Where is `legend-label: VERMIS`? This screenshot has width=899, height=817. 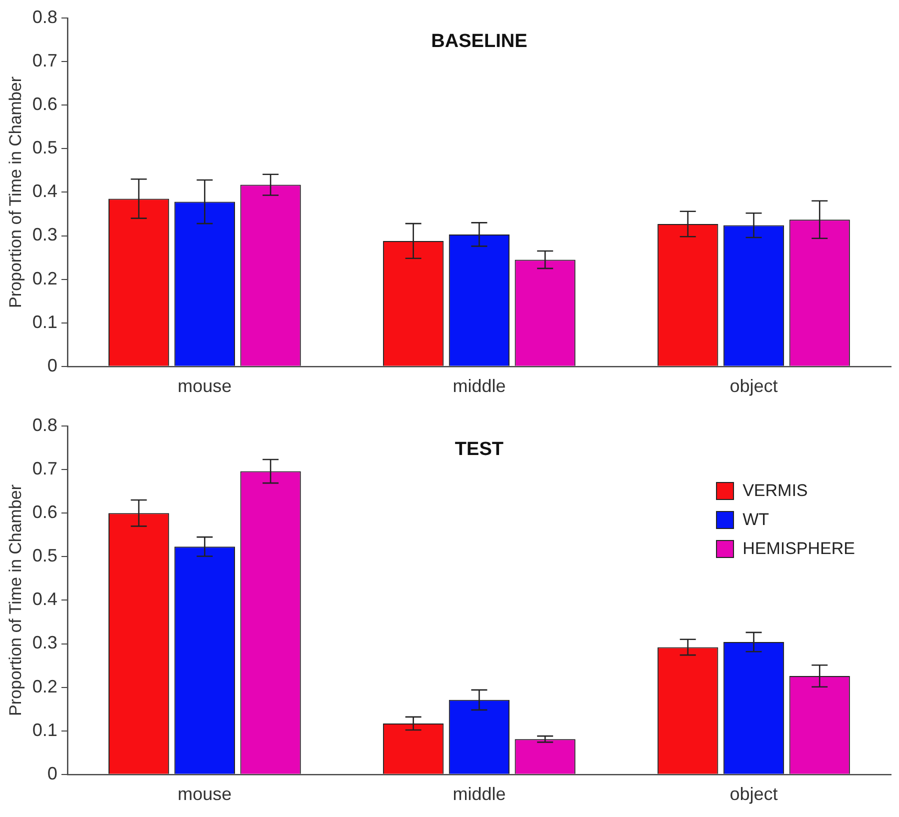
legend-label: VERMIS is located at coordinates (775, 491).